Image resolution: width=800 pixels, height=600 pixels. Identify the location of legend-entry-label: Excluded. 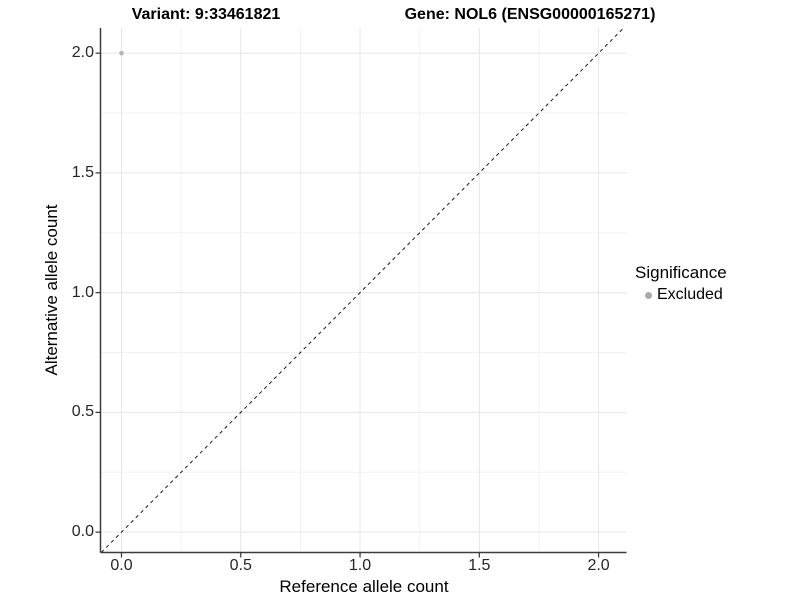
(690, 294).